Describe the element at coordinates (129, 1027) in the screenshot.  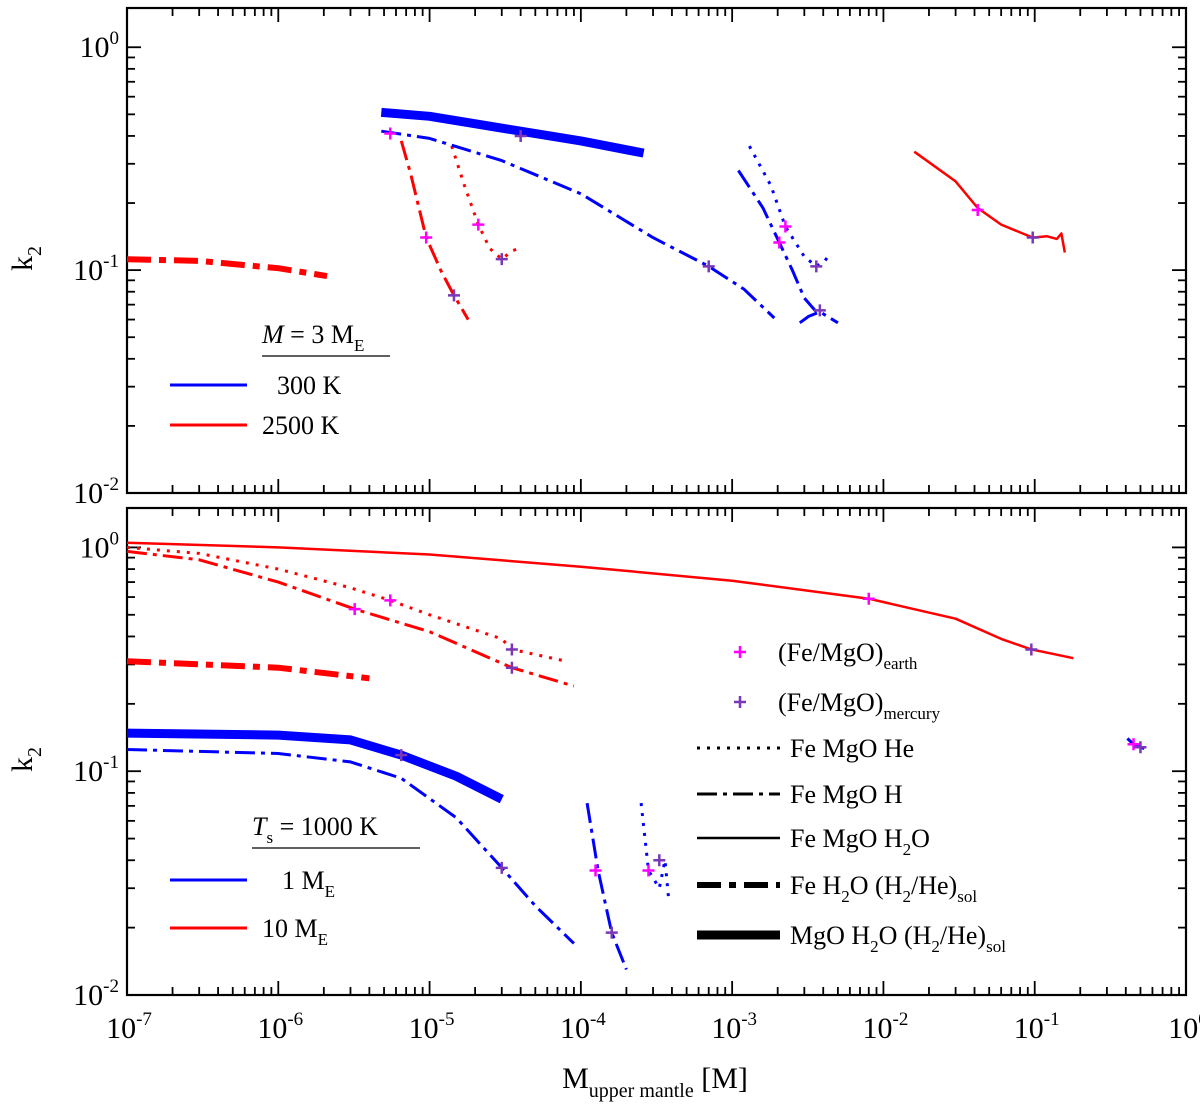
I see `x-tick-label: 10⁻⁷` at that location.